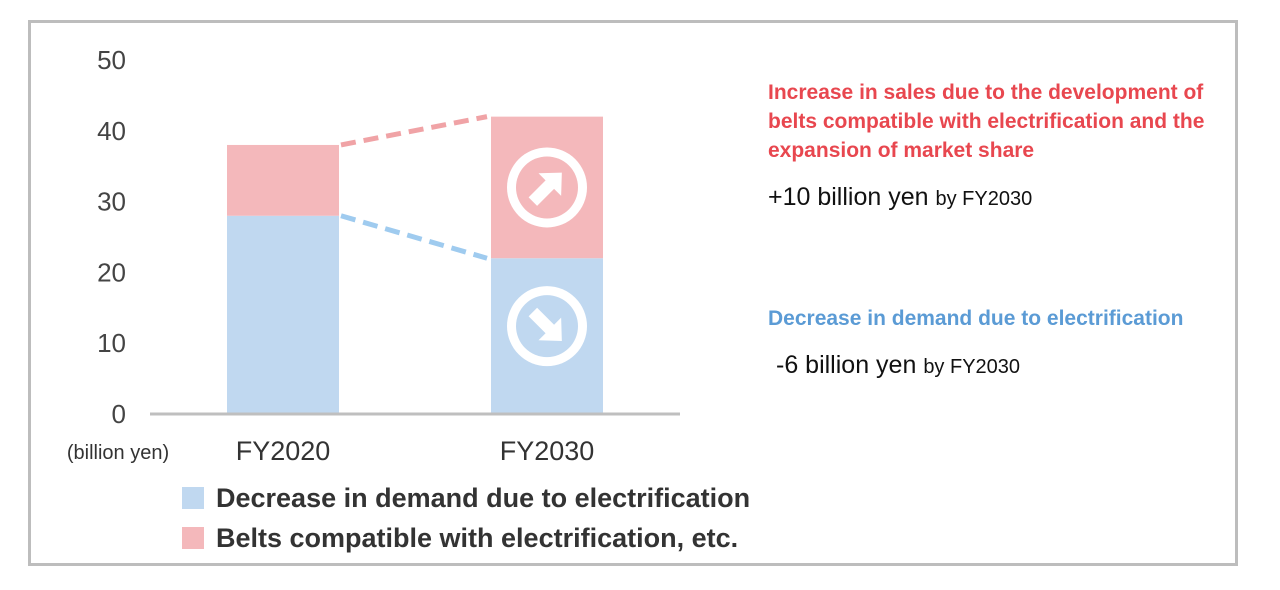 The height and width of the screenshot is (590, 1280). Describe the element at coordinates (111, 60) in the screenshot. I see `y-tick-label: 50` at that location.